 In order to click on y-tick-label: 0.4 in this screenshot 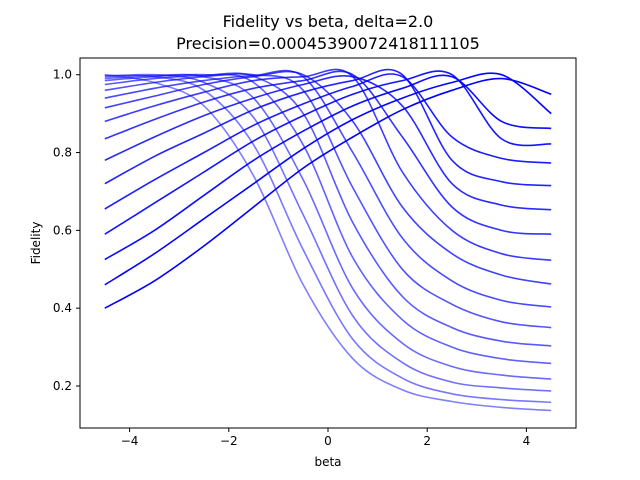, I will do `click(62, 308)`.